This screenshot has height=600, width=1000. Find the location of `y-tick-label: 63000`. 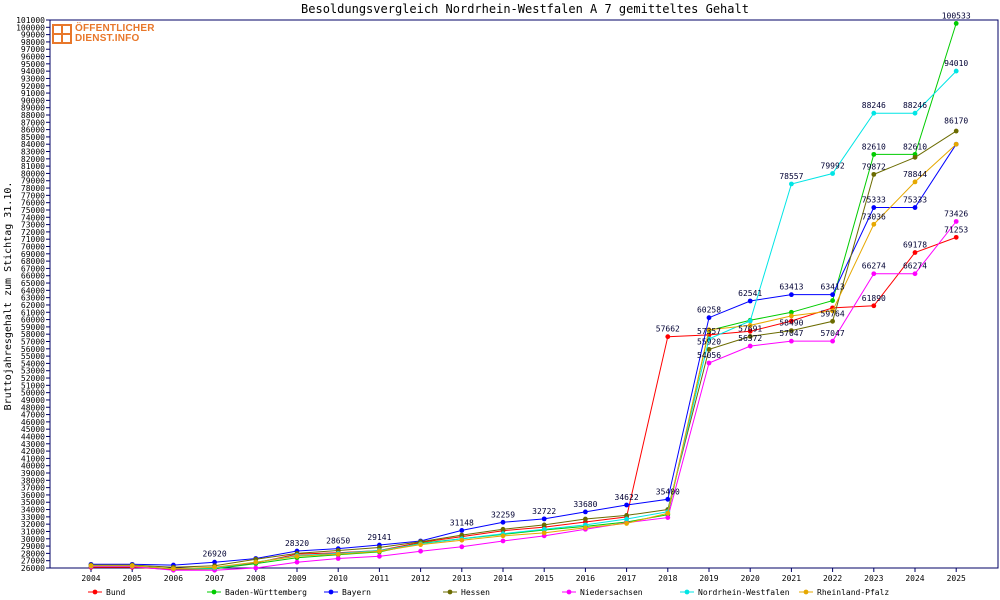

y-tick-label: 63000 is located at coordinates (33, 298).